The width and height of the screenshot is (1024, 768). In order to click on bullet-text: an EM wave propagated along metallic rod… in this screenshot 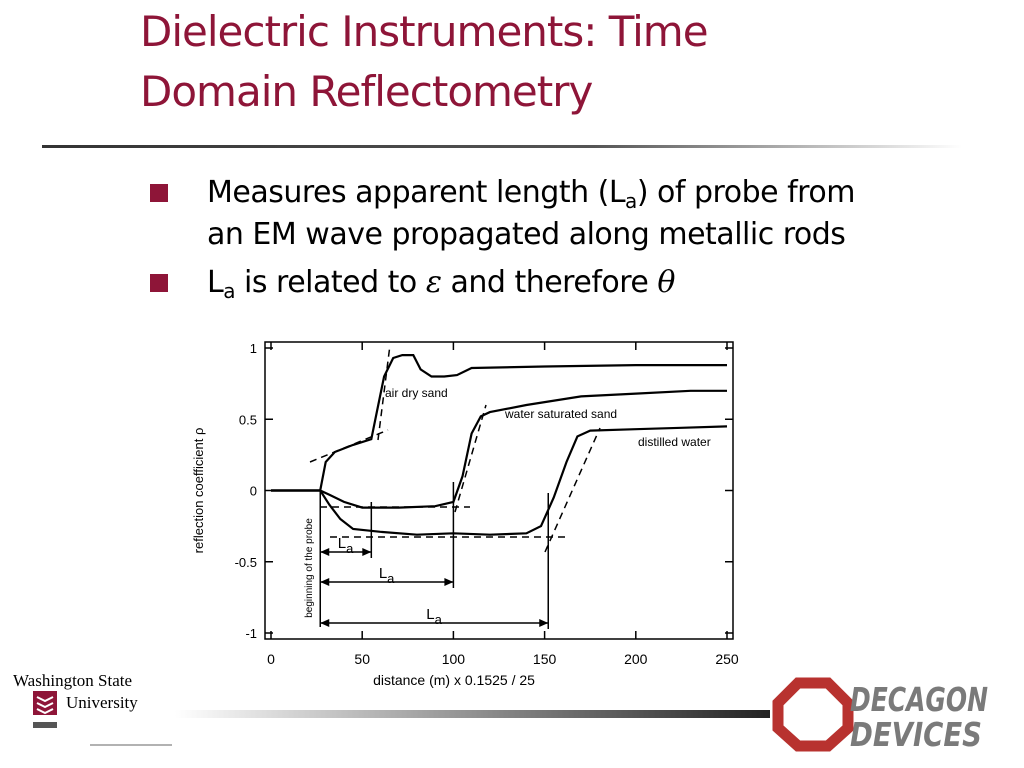, I will do `click(526, 234)`.